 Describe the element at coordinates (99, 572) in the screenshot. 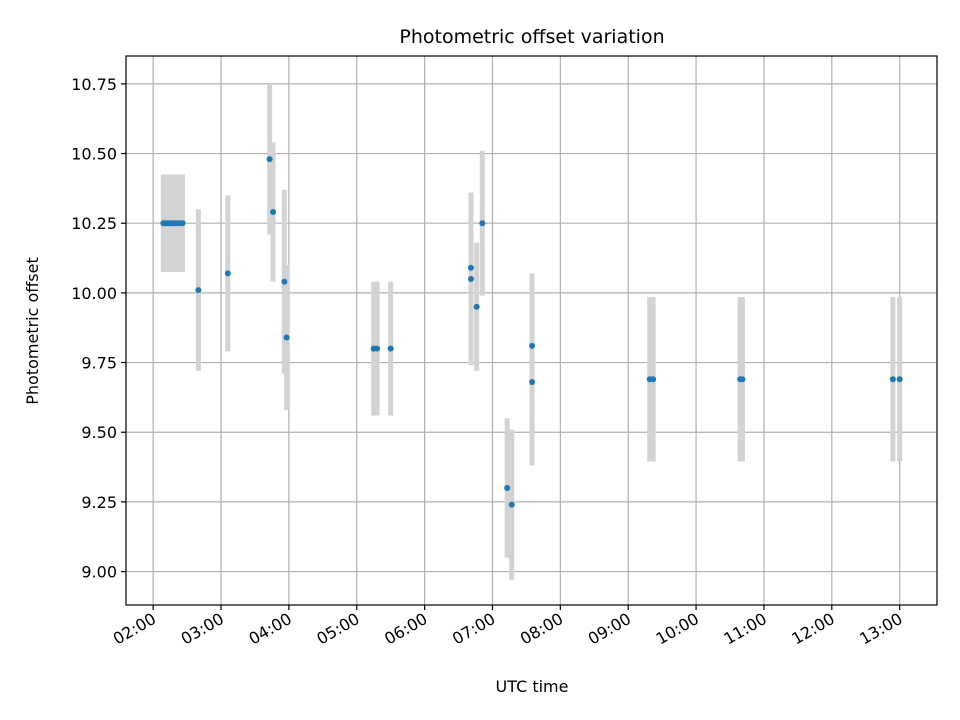

I see `y-tick-label: 9.00` at that location.